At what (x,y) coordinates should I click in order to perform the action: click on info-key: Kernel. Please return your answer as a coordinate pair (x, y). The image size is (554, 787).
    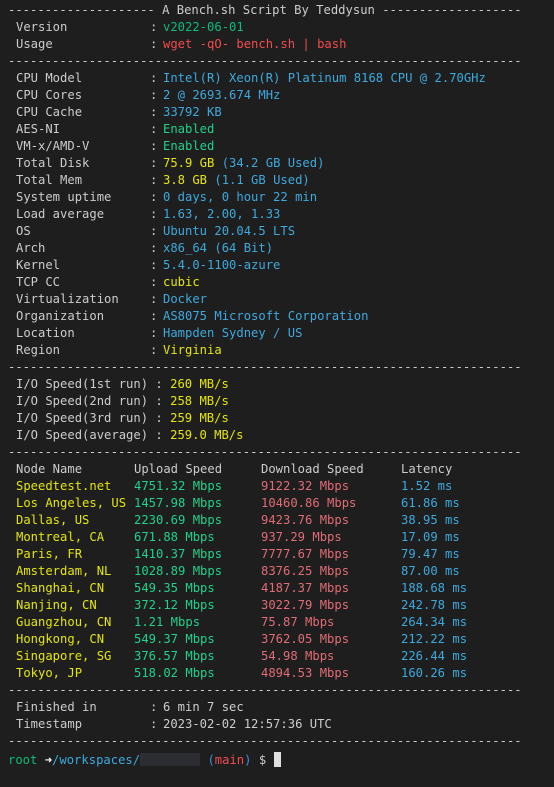
    Looking at the image, I should click on (38, 265).